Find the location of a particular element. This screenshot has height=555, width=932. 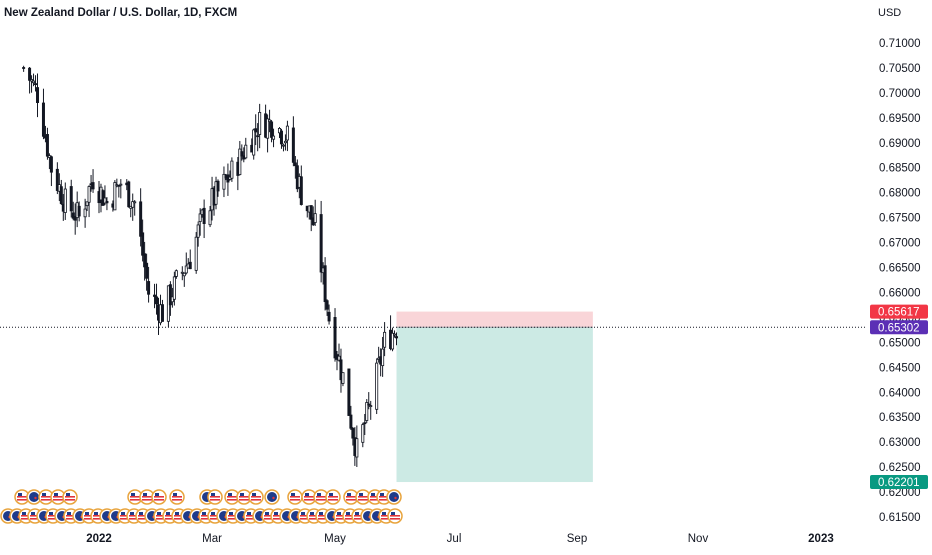

x-tick-label: Mar is located at coordinates (212, 539).